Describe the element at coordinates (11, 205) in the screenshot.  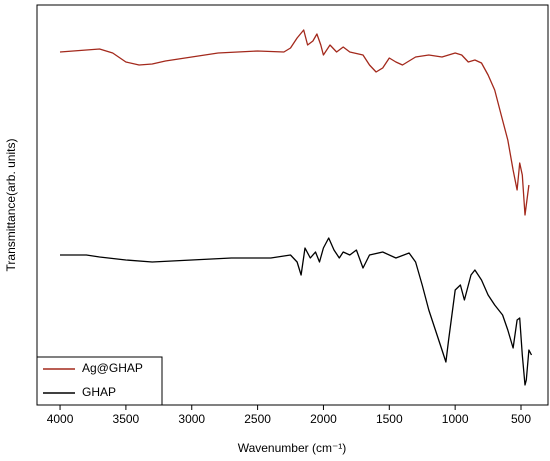
I see `y-axis-label: Transmittance(arb. units)` at that location.